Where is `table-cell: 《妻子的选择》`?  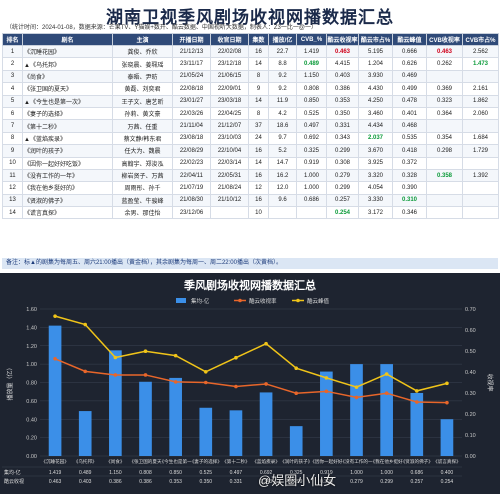 table-cell: 《妻子的选择》 is located at coordinates (67, 113).